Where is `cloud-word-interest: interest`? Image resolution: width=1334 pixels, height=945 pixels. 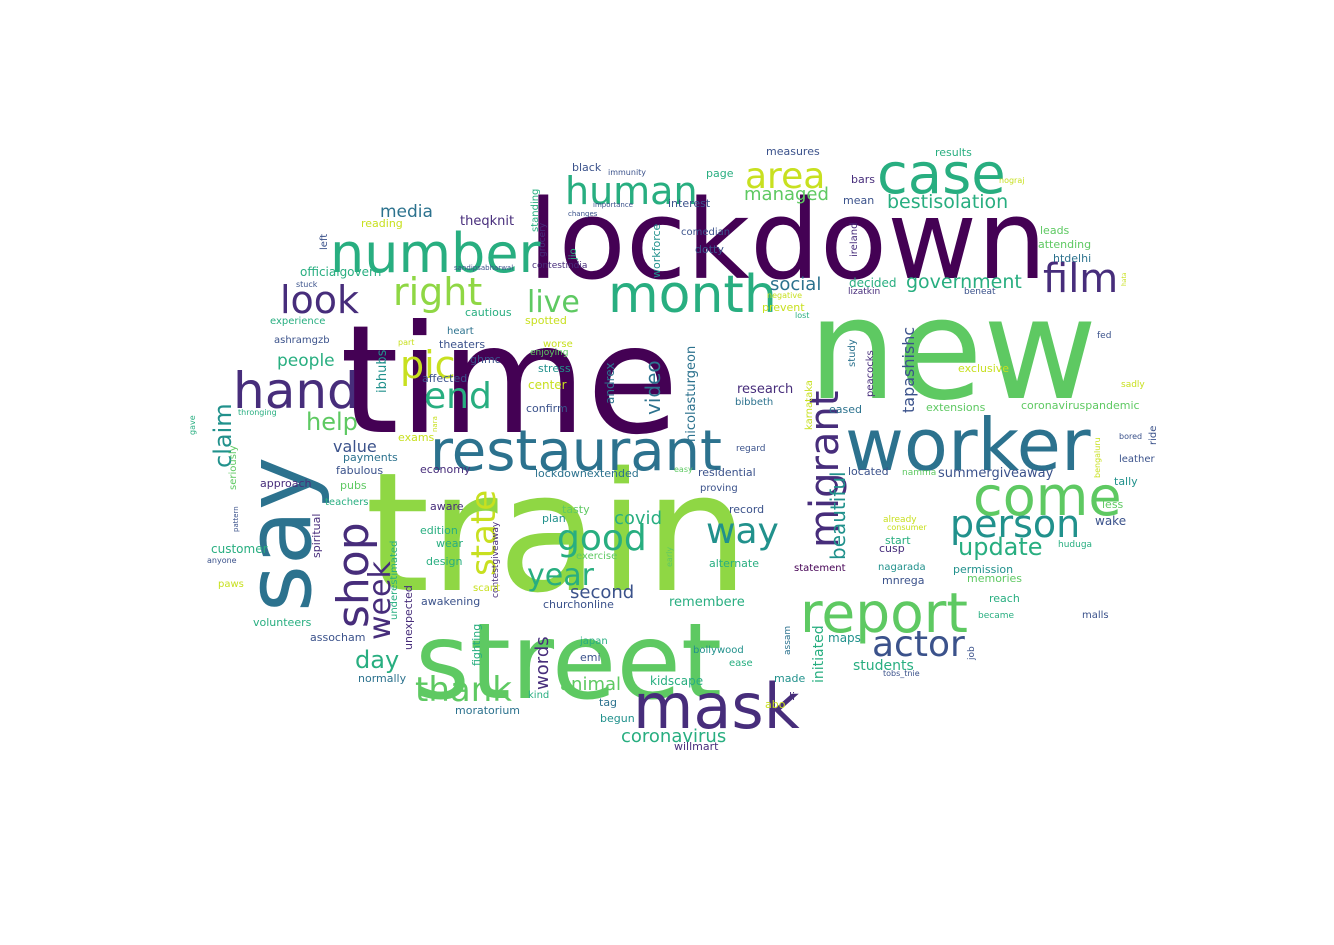
cloud-word-interest: interest is located at coordinates (689, 203).